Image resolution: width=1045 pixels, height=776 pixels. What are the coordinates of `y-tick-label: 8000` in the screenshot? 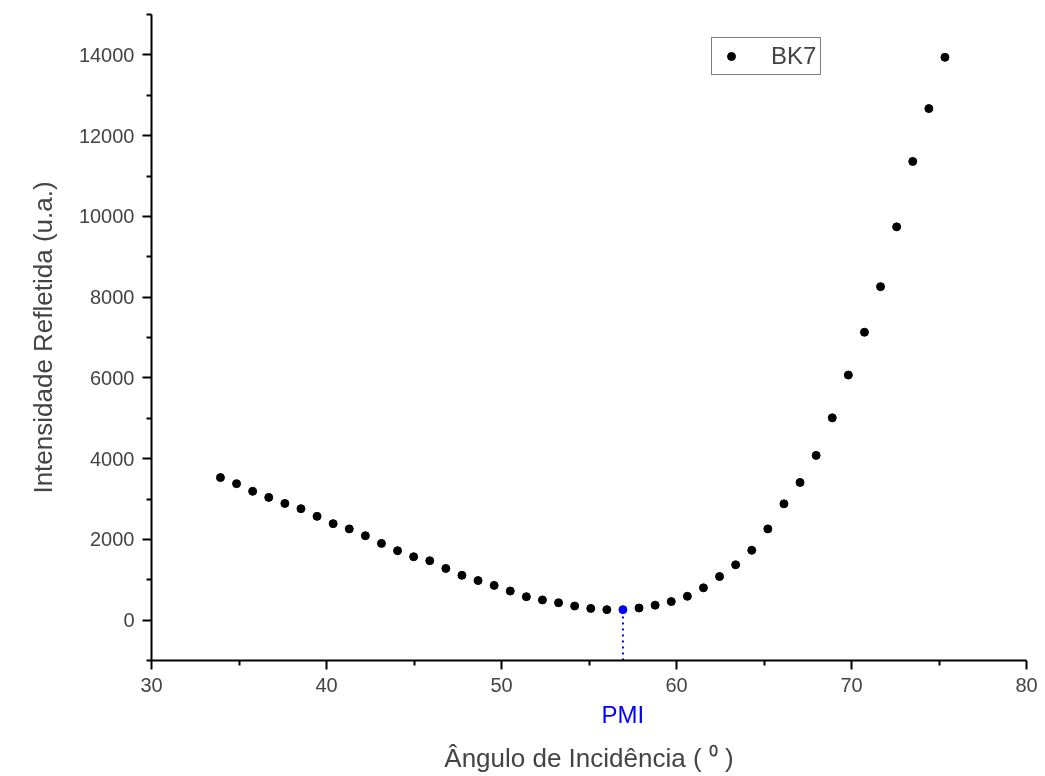 It's located at (112, 297).